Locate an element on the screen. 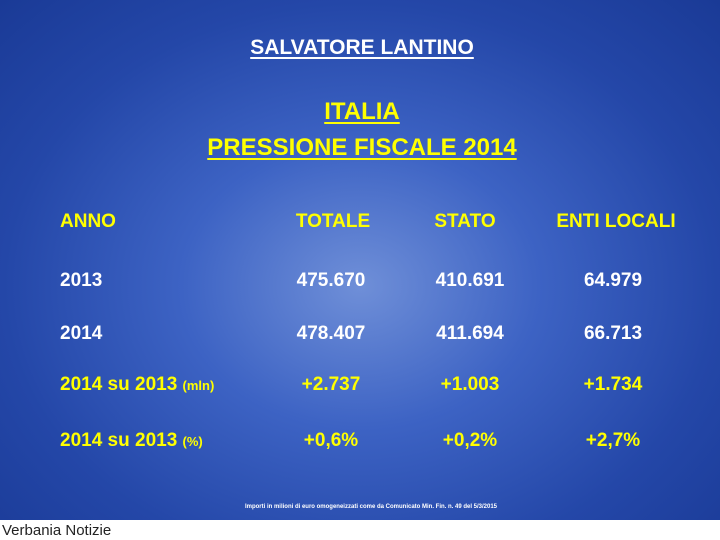 The height and width of the screenshot is (540, 720). table-cell: 475.670 is located at coordinates (331, 280).